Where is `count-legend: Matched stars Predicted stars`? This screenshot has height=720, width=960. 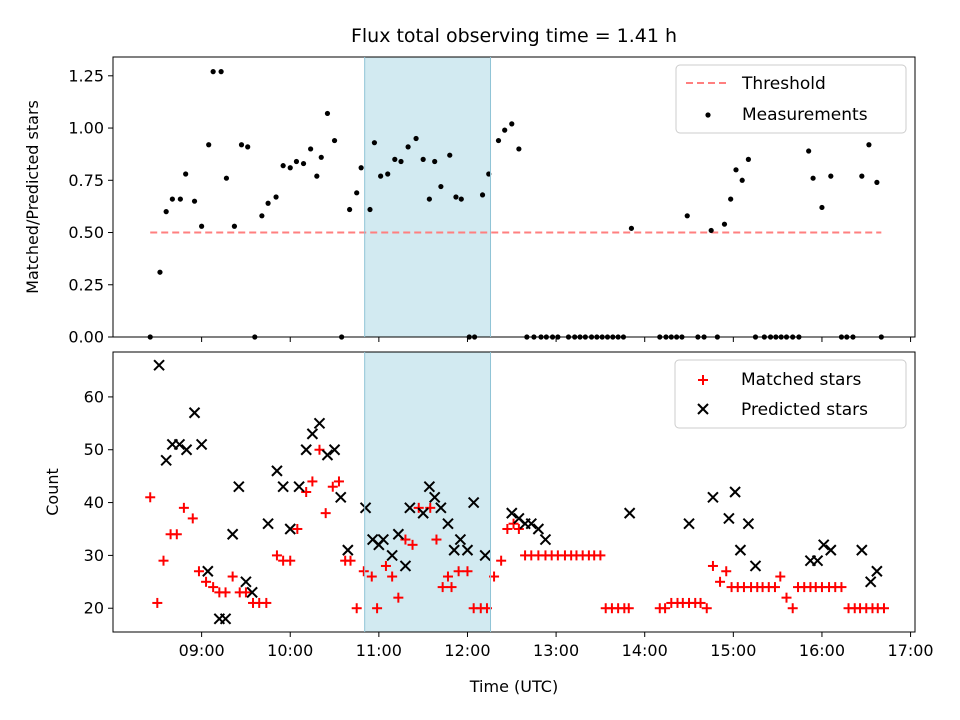
count-legend: Matched stars Predicted stars is located at coordinates (790, 394).